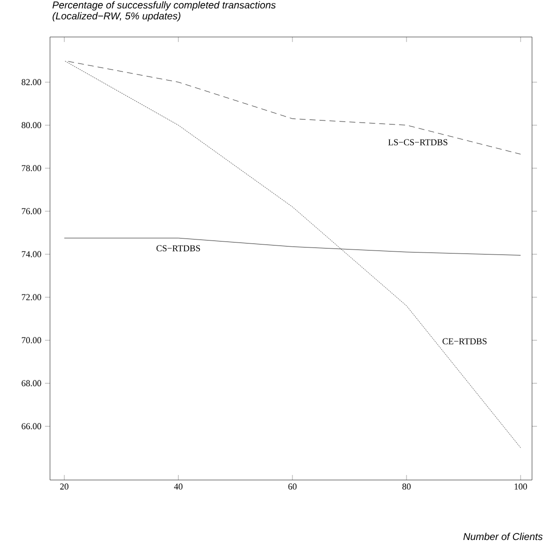 This screenshot has height=544, width=545. I want to click on y-tick-label: 82.00, so click(32, 82).